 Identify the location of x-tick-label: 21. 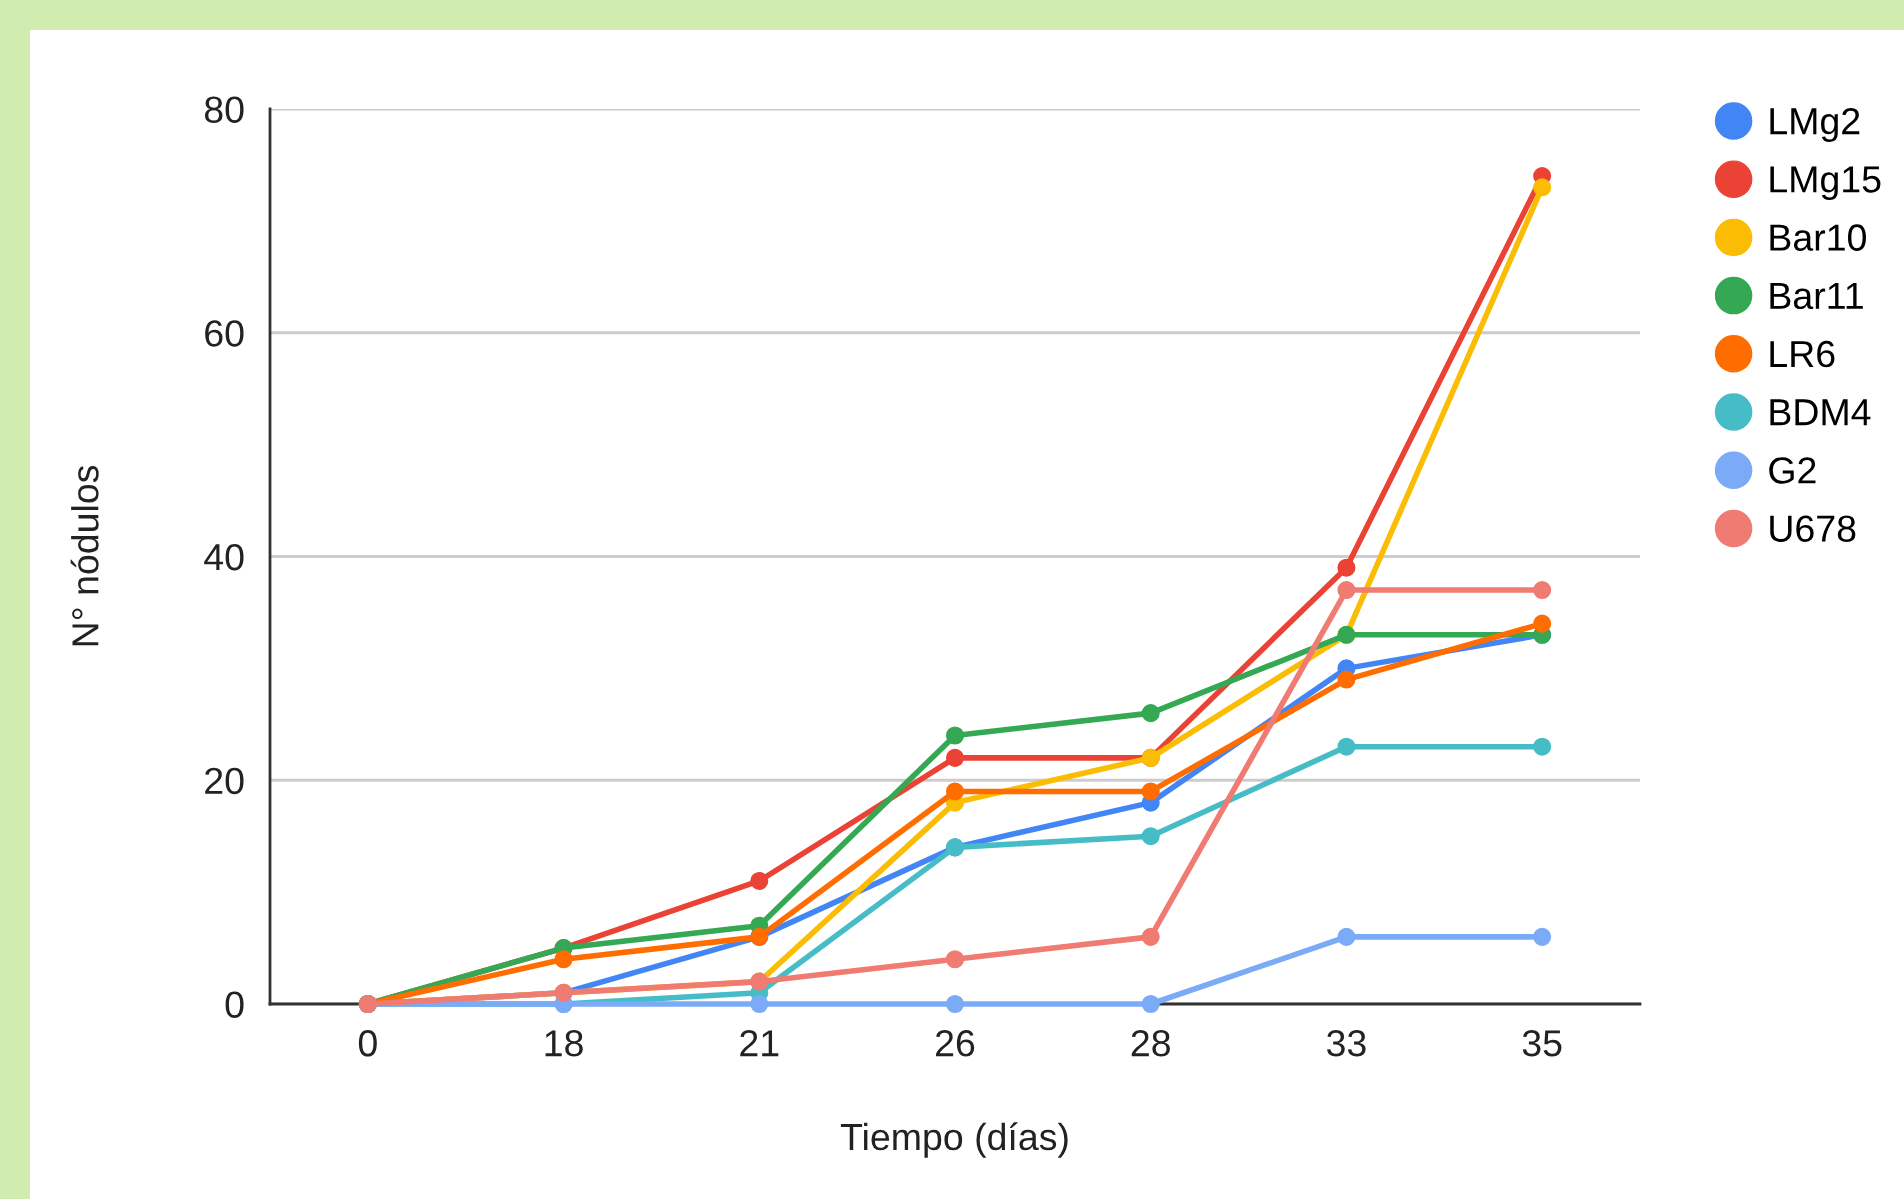
(759, 1043).